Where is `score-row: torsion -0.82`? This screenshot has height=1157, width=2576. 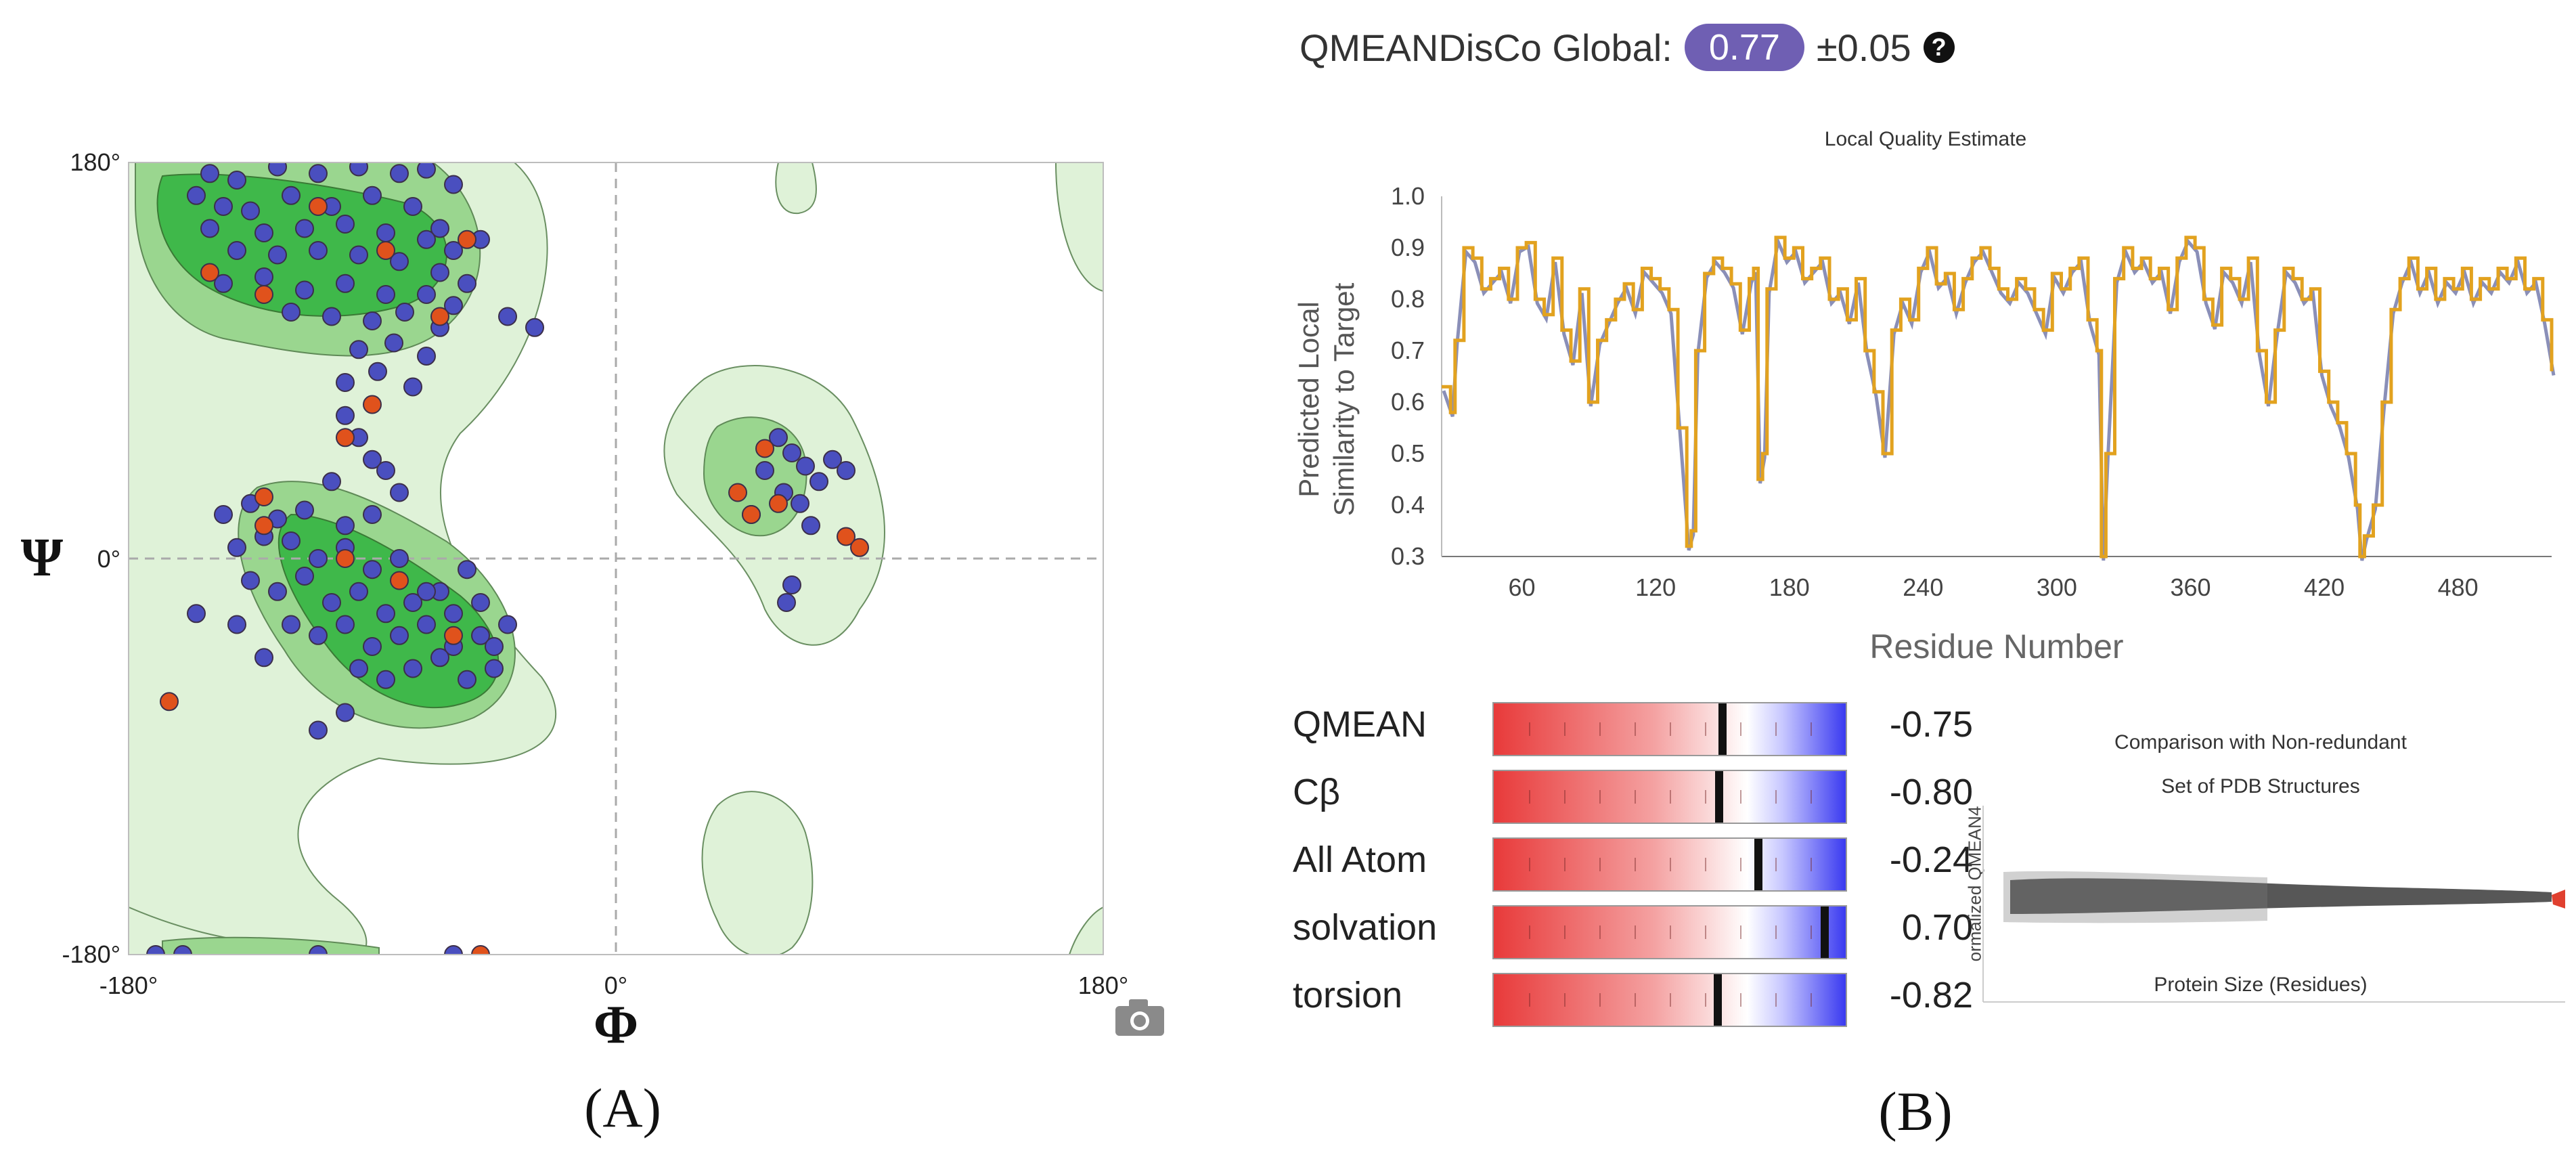 score-row: torsion -0.82 is located at coordinates (1629, 999).